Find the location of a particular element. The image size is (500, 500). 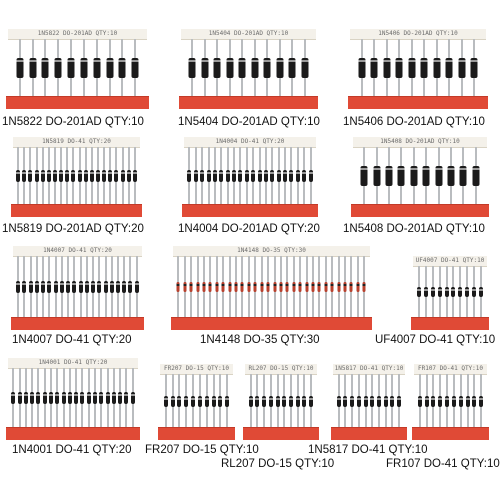

red-tape is located at coordinates (369, 433).